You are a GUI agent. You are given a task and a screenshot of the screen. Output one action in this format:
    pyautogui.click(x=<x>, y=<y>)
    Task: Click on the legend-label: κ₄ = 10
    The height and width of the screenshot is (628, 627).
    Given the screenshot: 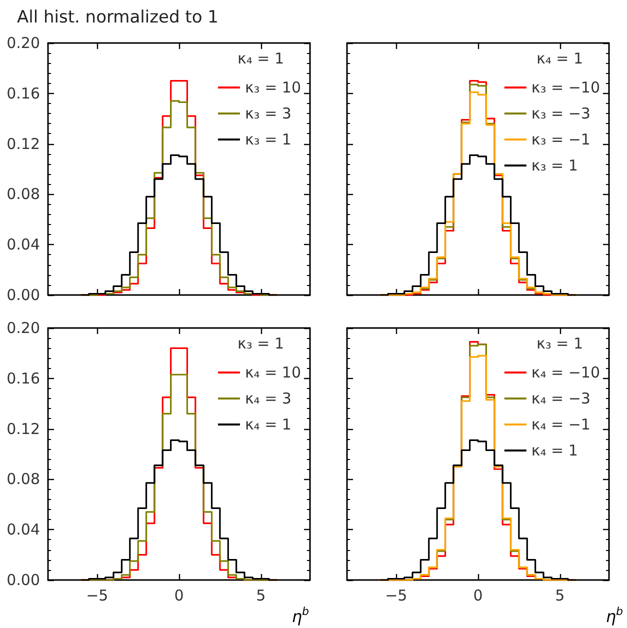 What is the action you would take?
    pyautogui.click(x=272, y=373)
    